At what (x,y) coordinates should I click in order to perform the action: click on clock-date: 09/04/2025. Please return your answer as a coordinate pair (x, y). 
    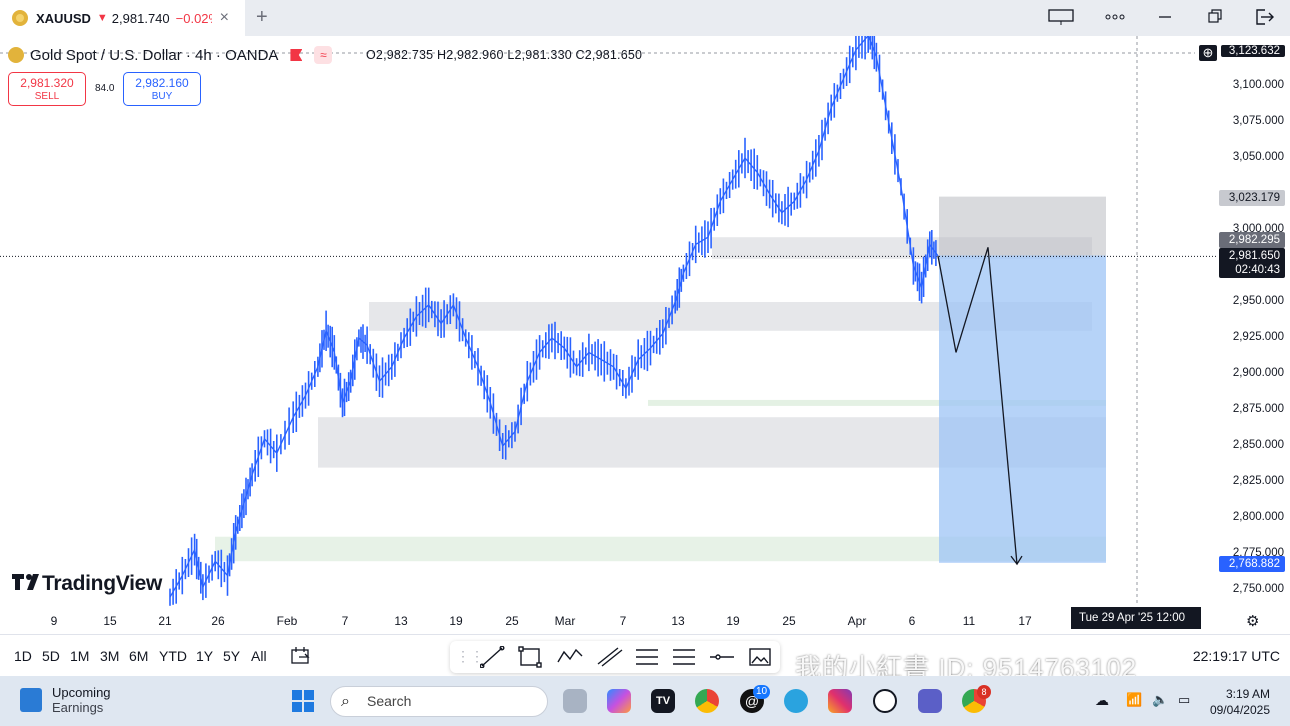
    Looking at the image, I should click on (1239, 710).